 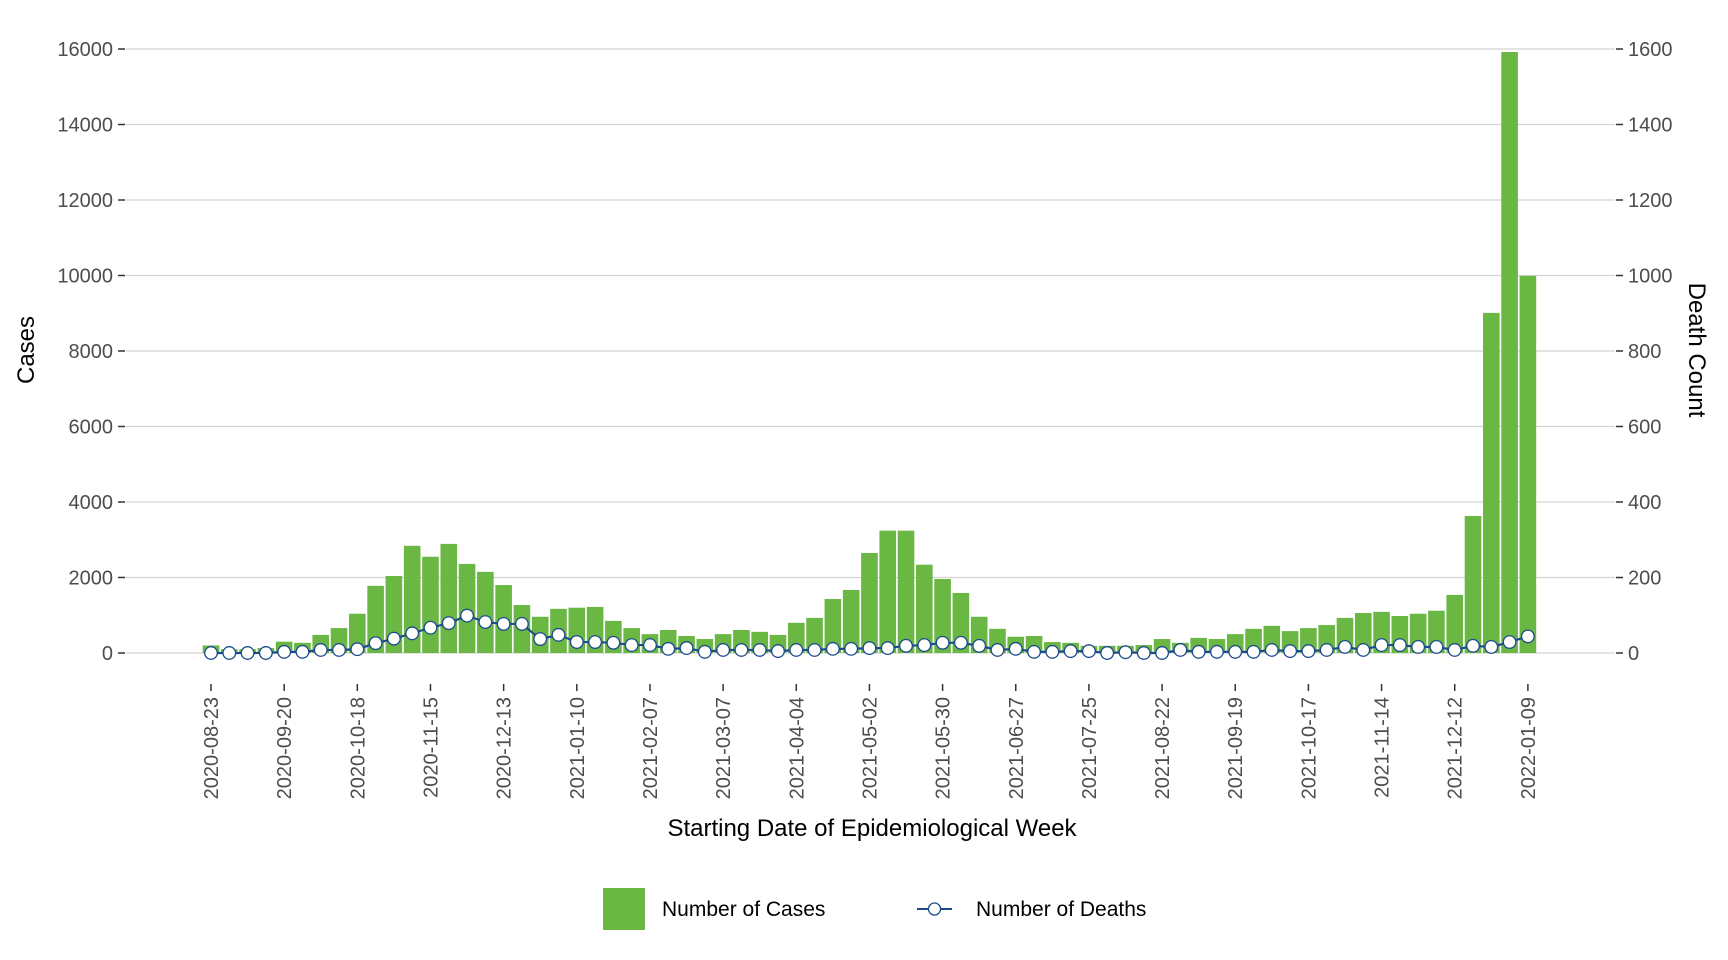 I want to click on y-tick-label-right: 0, so click(x=1633, y=654).